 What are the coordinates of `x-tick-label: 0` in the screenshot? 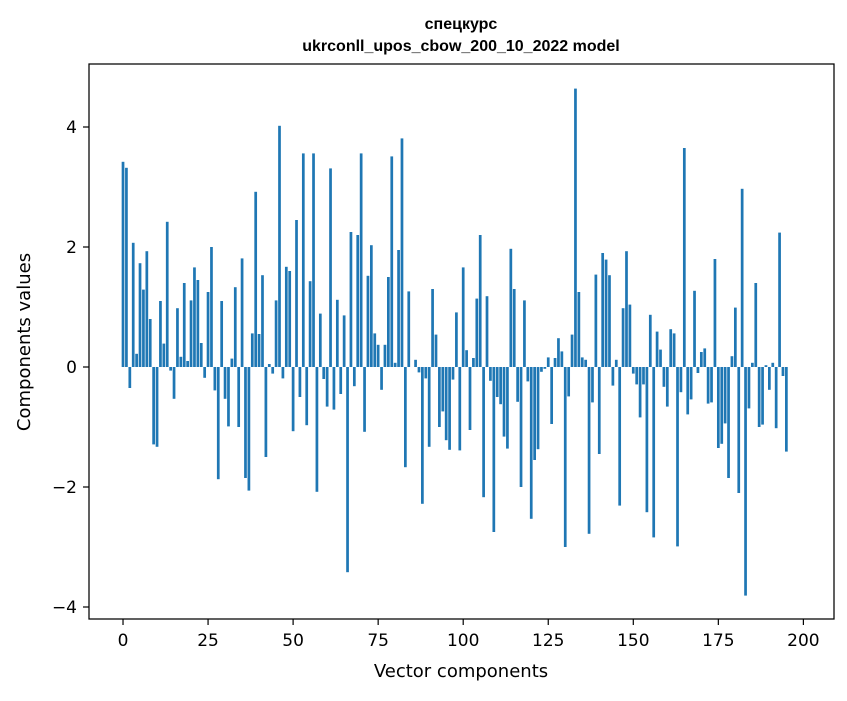 It's located at (123, 641).